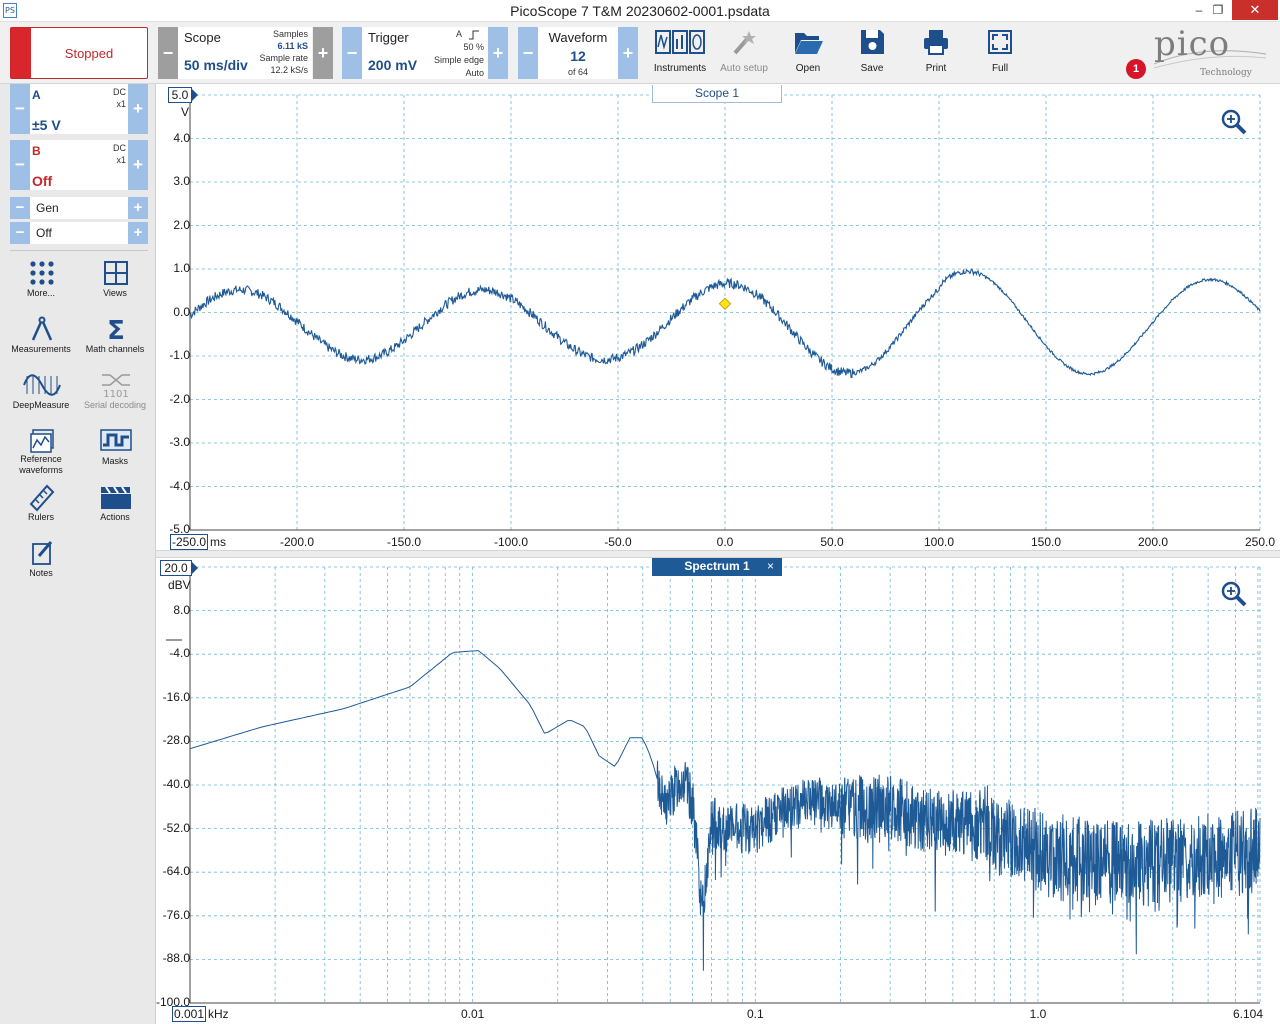  Describe the element at coordinates (115, 508) in the screenshot. I see `actions-button: Actions` at that location.